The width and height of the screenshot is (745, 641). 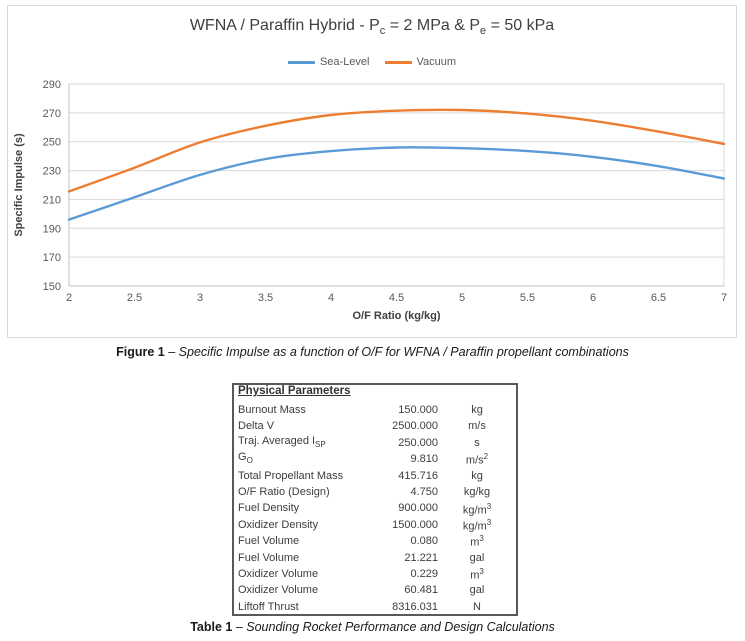 What do you see at coordinates (211, 627) in the screenshot?
I see `table-caption-label: Table 1` at bounding box center [211, 627].